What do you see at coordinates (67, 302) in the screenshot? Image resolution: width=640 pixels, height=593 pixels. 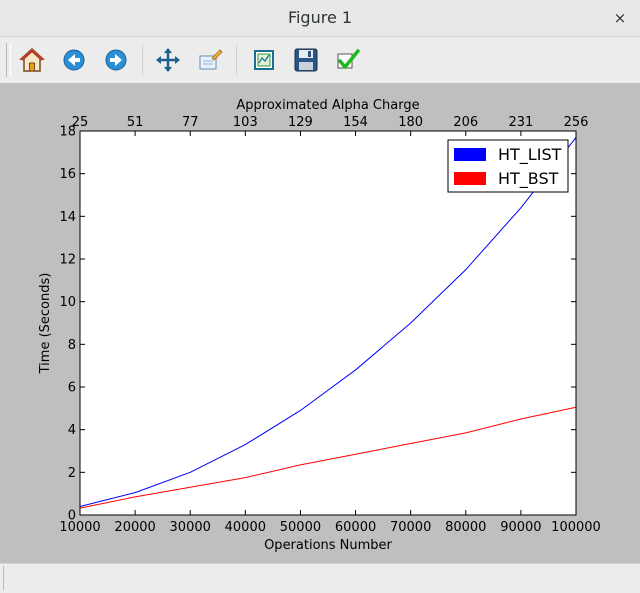 I see `y-tick-label: 10` at bounding box center [67, 302].